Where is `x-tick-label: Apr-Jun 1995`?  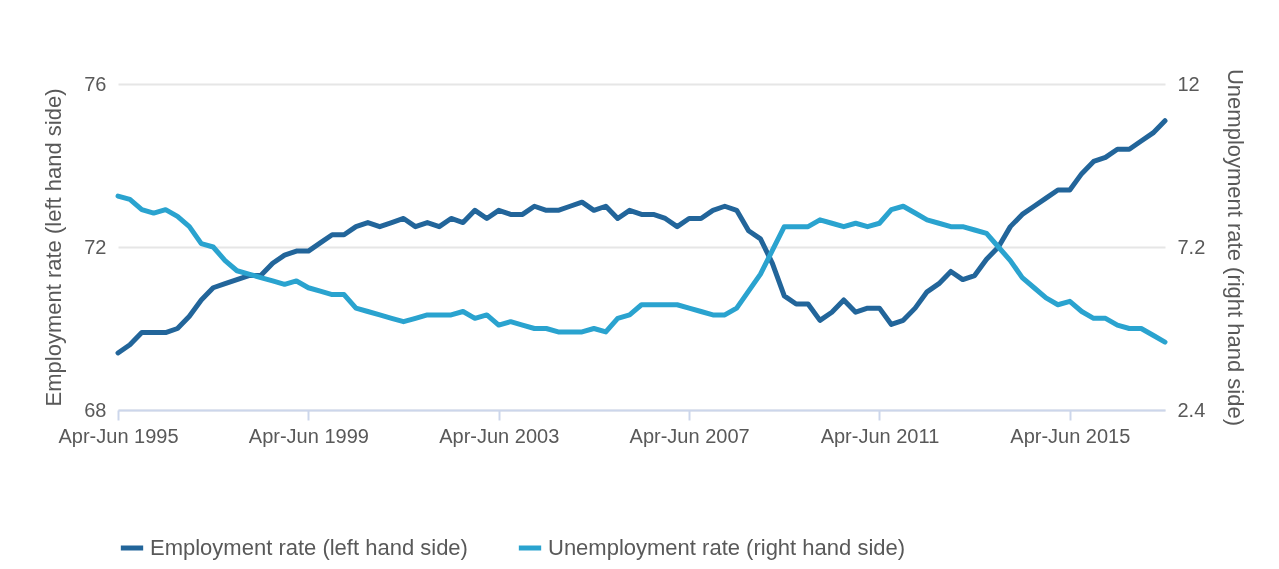
x-tick-label: Apr-Jun 1995 is located at coordinates (118, 435).